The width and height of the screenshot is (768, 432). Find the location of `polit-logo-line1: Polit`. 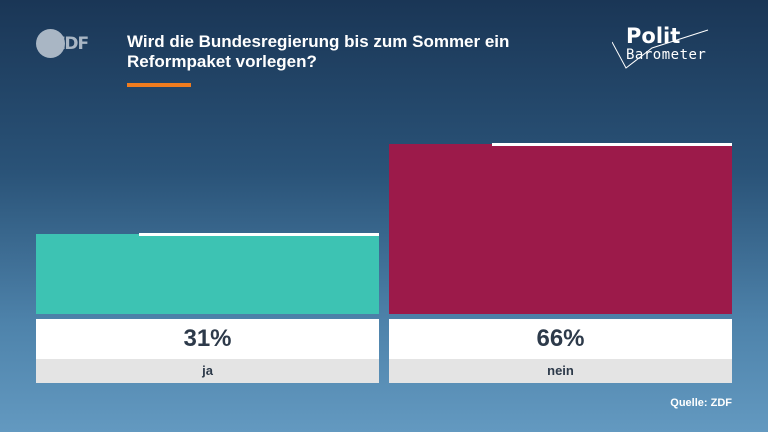

polit-logo-line1: Polit is located at coordinates (653, 36).